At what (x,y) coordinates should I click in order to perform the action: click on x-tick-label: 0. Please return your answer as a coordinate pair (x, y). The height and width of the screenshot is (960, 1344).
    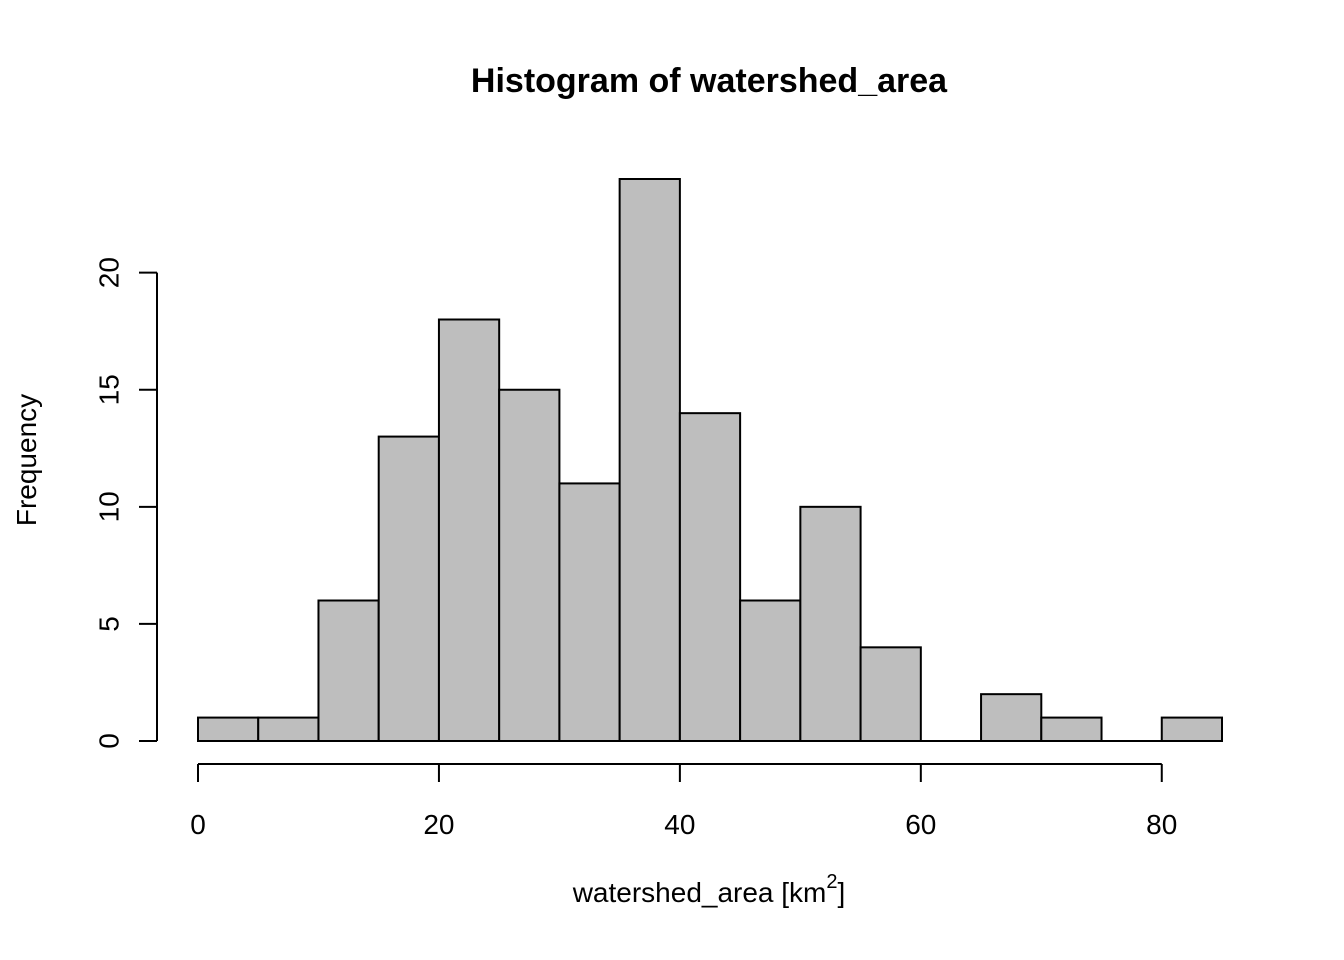
    Looking at the image, I should click on (198, 824).